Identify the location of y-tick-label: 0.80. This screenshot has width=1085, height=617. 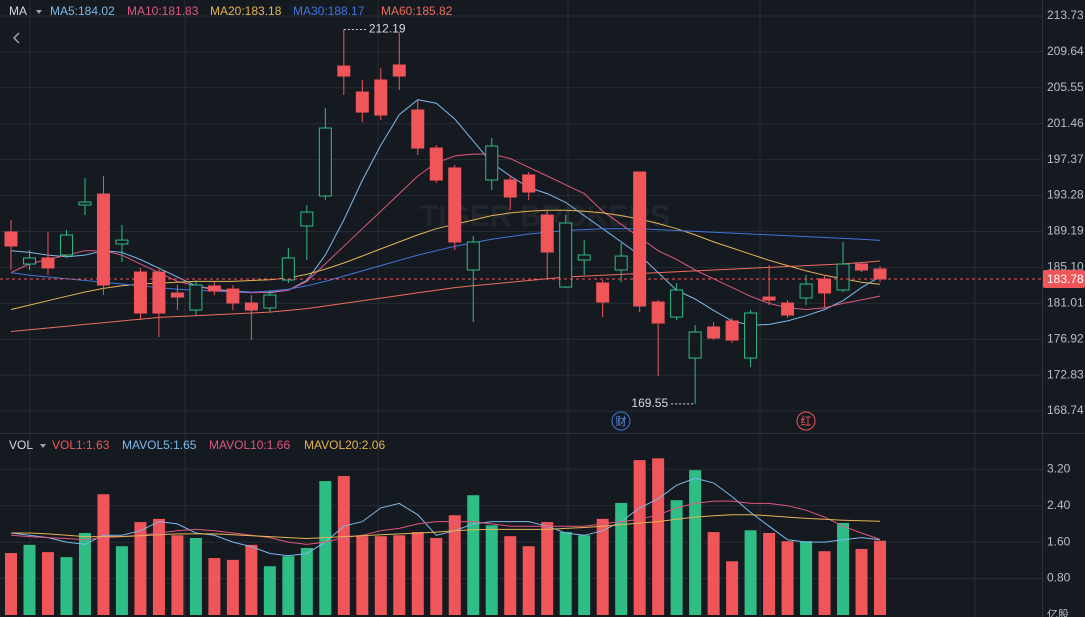
(1059, 578).